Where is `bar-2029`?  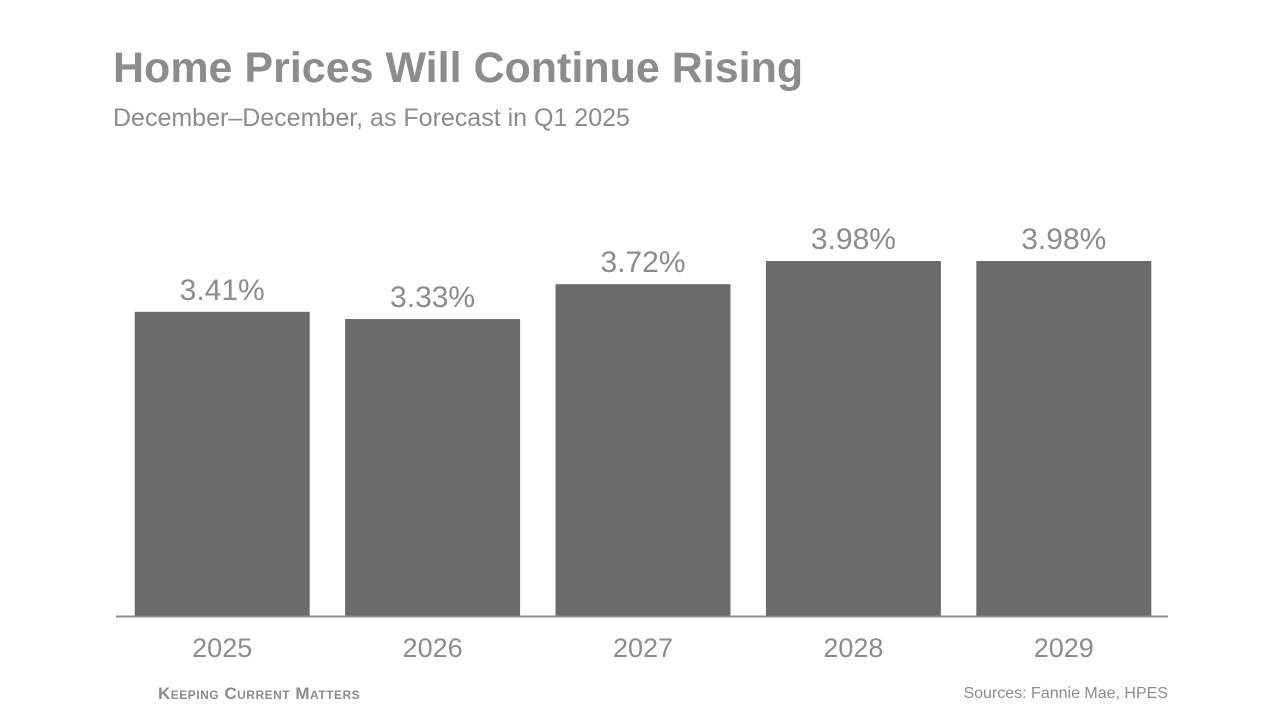 bar-2029 is located at coordinates (1064, 438).